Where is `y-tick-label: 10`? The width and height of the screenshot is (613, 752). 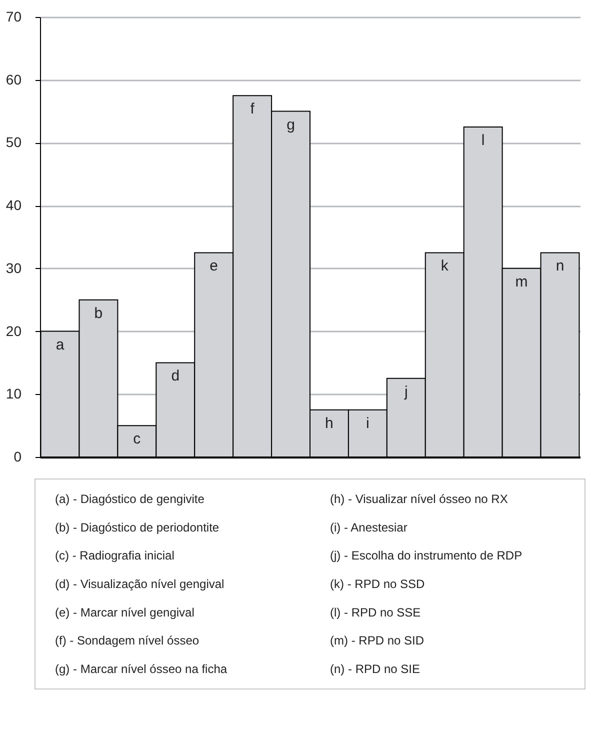 y-tick-label: 10 is located at coordinates (14, 394).